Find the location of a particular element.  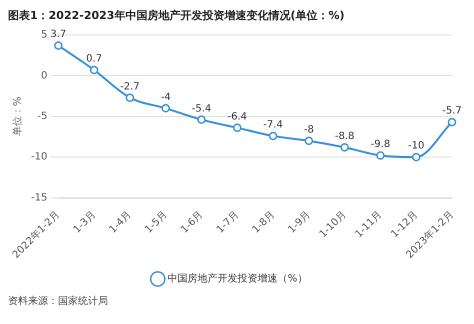

data-label: -5.4 is located at coordinates (202, 108).